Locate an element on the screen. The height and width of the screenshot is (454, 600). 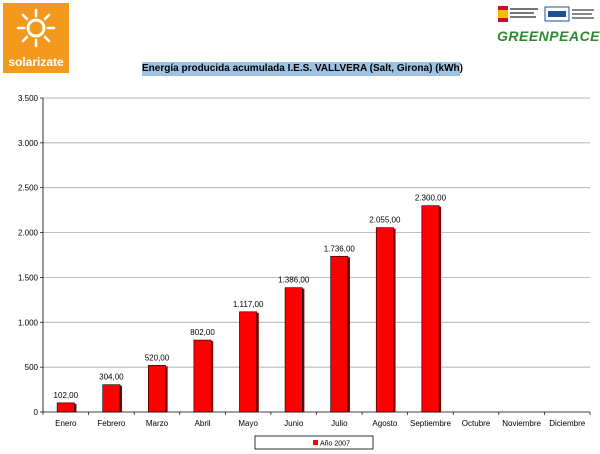
x-tick-label: Febrero is located at coordinates (111, 423).